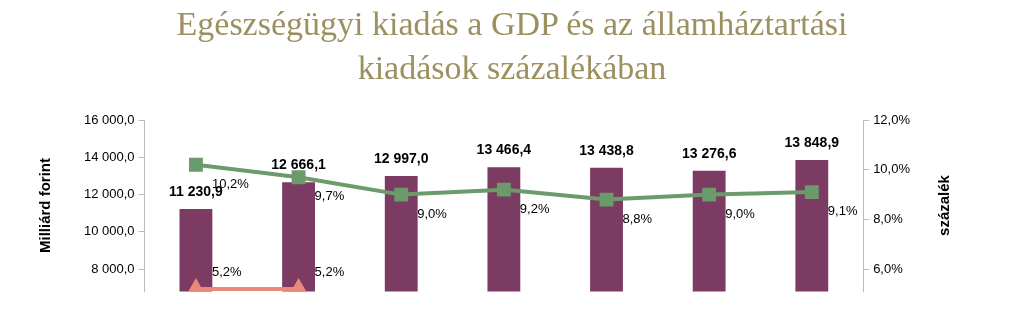 The image size is (1024, 320). Describe the element at coordinates (113, 268) in the screenshot. I see `y-tick-label: 8 000,0` at that location.